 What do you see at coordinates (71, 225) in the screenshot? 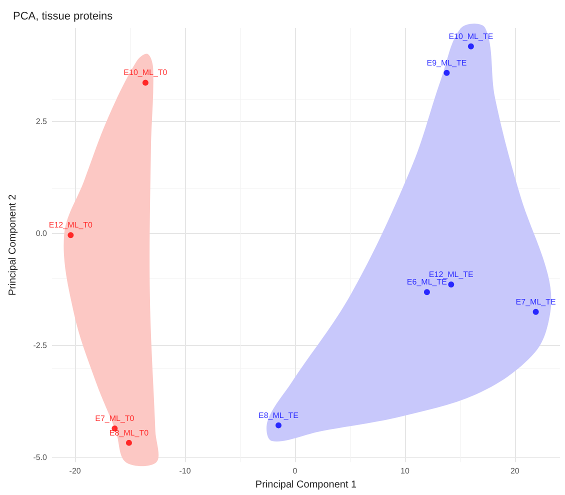
I see `data-label: E12_ML_T0` at bounding box center [71, 225].